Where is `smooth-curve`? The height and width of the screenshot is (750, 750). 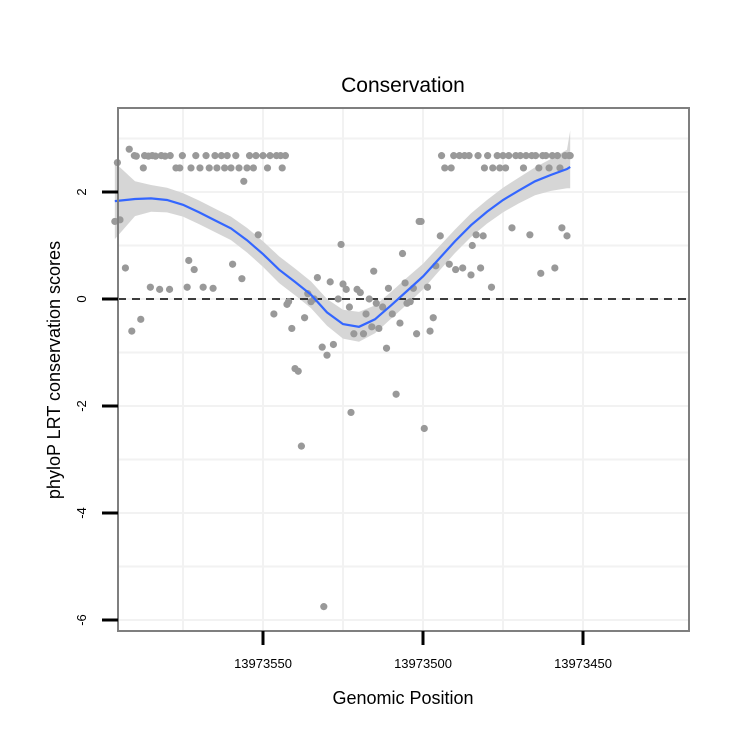 smooth-curve is located at coordinates (342, 246).